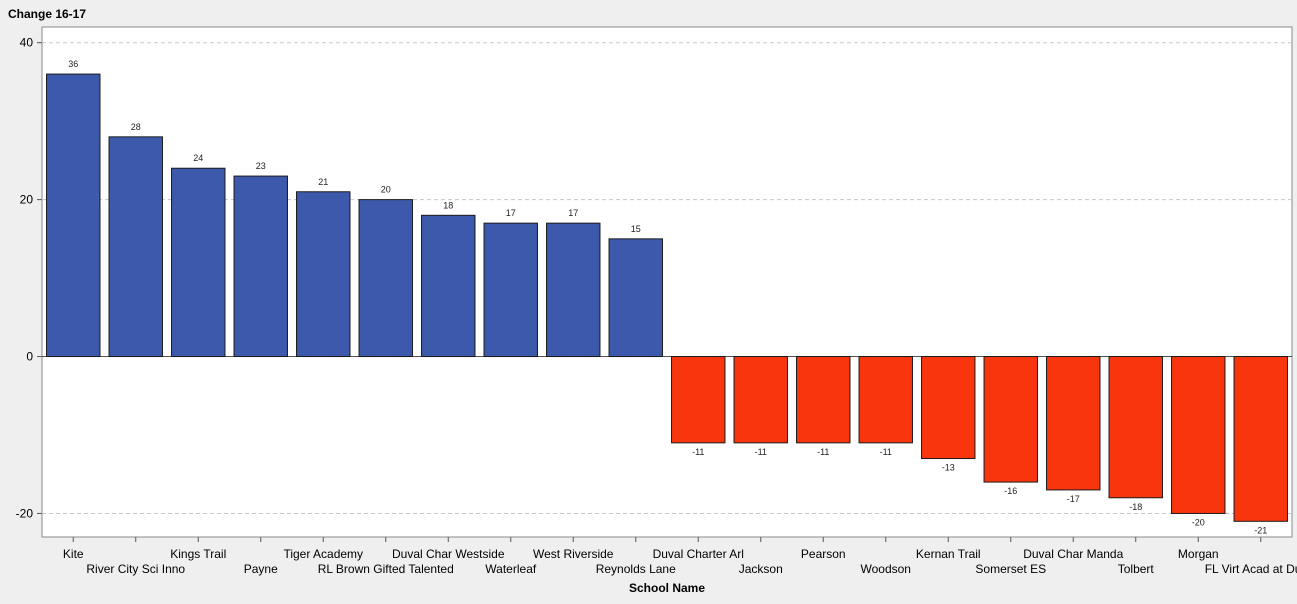 Image resolution: width=1297 pixels, height=604 pixels. Describe the element at coordinates (27, 43) in the screenshot. I see `y-tick-label: 40` at that location.